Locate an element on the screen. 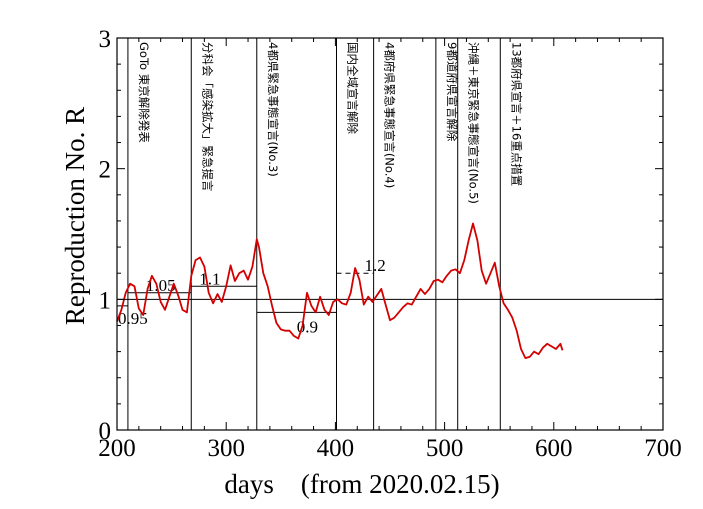 The height and width of the screenshot is (509, 703). y-tick-label: 0 is located at coordinates (105, 431).